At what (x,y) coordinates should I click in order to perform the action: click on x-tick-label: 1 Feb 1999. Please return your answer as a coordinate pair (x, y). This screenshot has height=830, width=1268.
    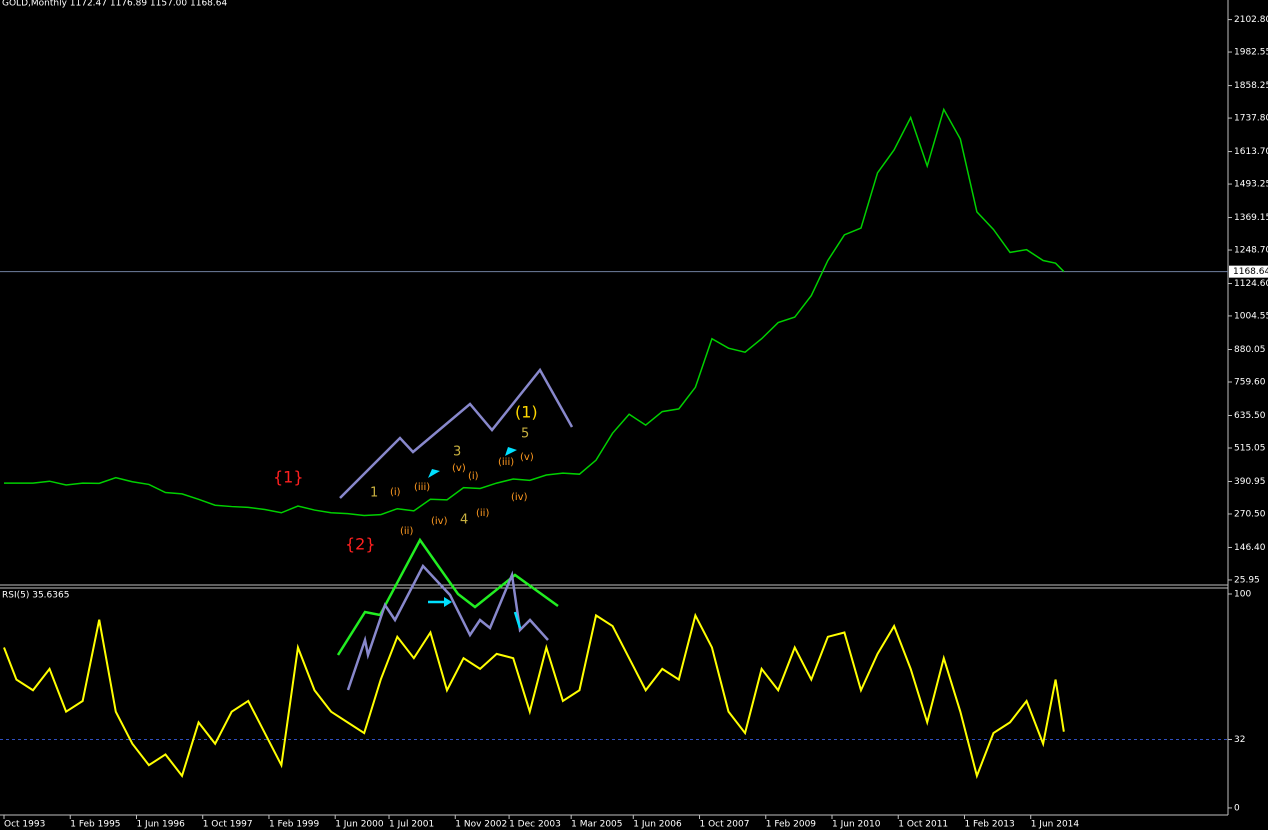
    Looking at the image, I should click on (294, 825).